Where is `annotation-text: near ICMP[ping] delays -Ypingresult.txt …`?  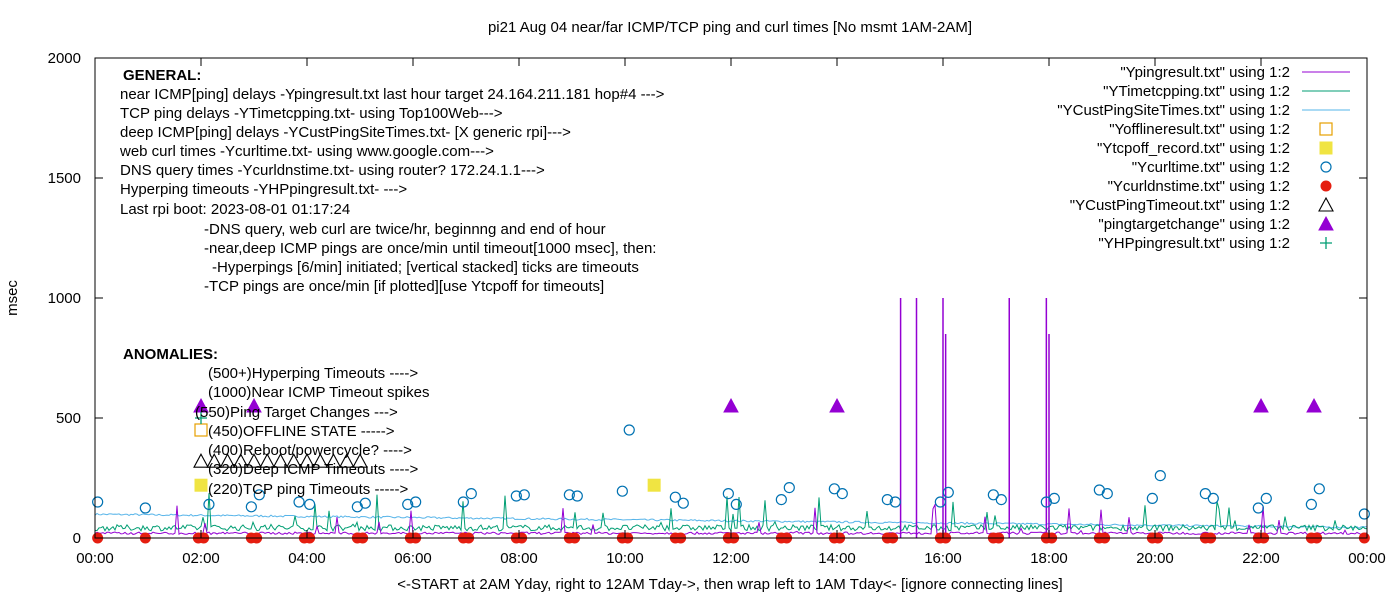
annotation-text: near ICMP[ping] delays -Ypingresult.txt … is located at coordinates (392, 94).